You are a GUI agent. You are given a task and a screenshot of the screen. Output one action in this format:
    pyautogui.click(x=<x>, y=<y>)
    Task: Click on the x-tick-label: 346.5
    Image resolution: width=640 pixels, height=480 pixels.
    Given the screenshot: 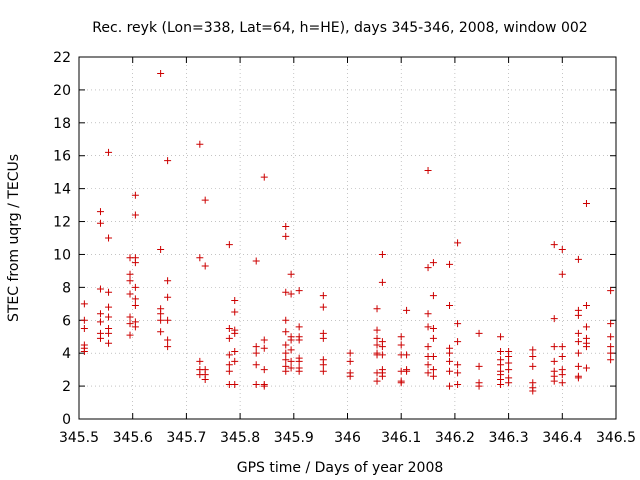 What is the action you would take?
    pyautogui.click(x=616, y=438)
    